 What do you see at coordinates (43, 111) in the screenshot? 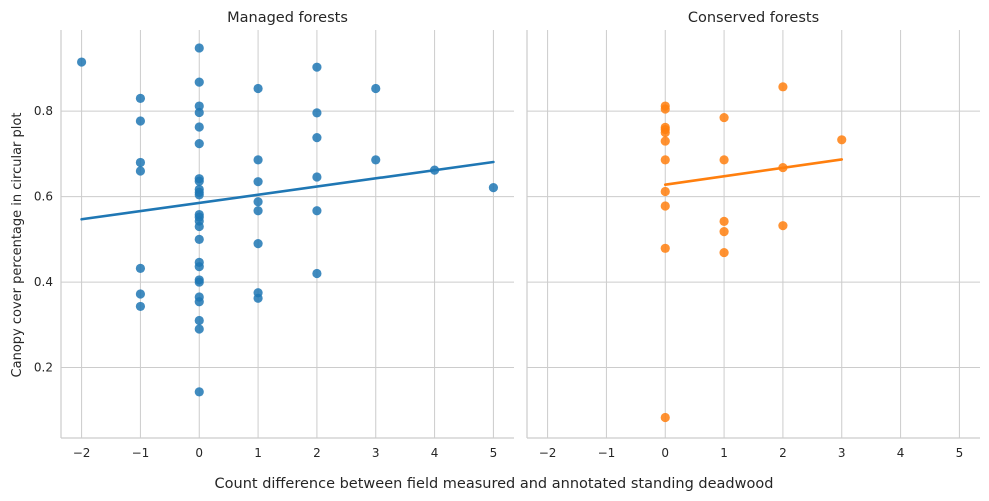
I see `y-tick-label: 0.8` at bounding box center [43, 111].